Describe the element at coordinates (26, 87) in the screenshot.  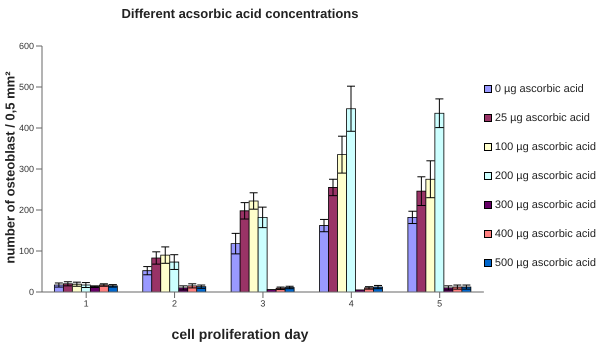
I see `y-tick-label: 500` at that location.